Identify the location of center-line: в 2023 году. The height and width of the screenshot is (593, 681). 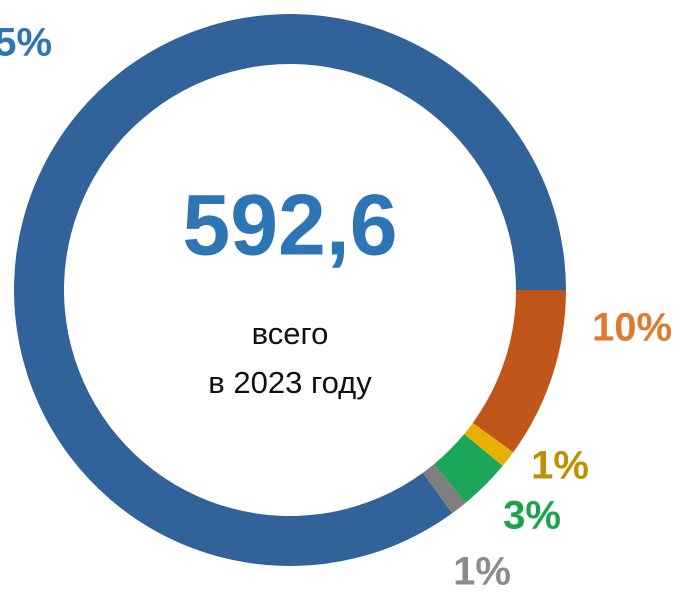
(290, 382).